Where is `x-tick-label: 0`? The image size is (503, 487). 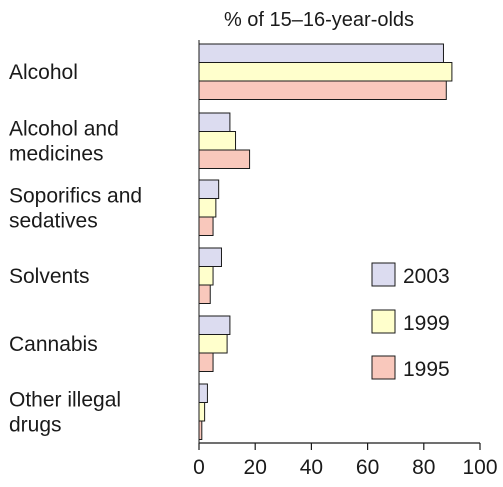
x-tick-label: 0 is located at coordinates (199, 467).